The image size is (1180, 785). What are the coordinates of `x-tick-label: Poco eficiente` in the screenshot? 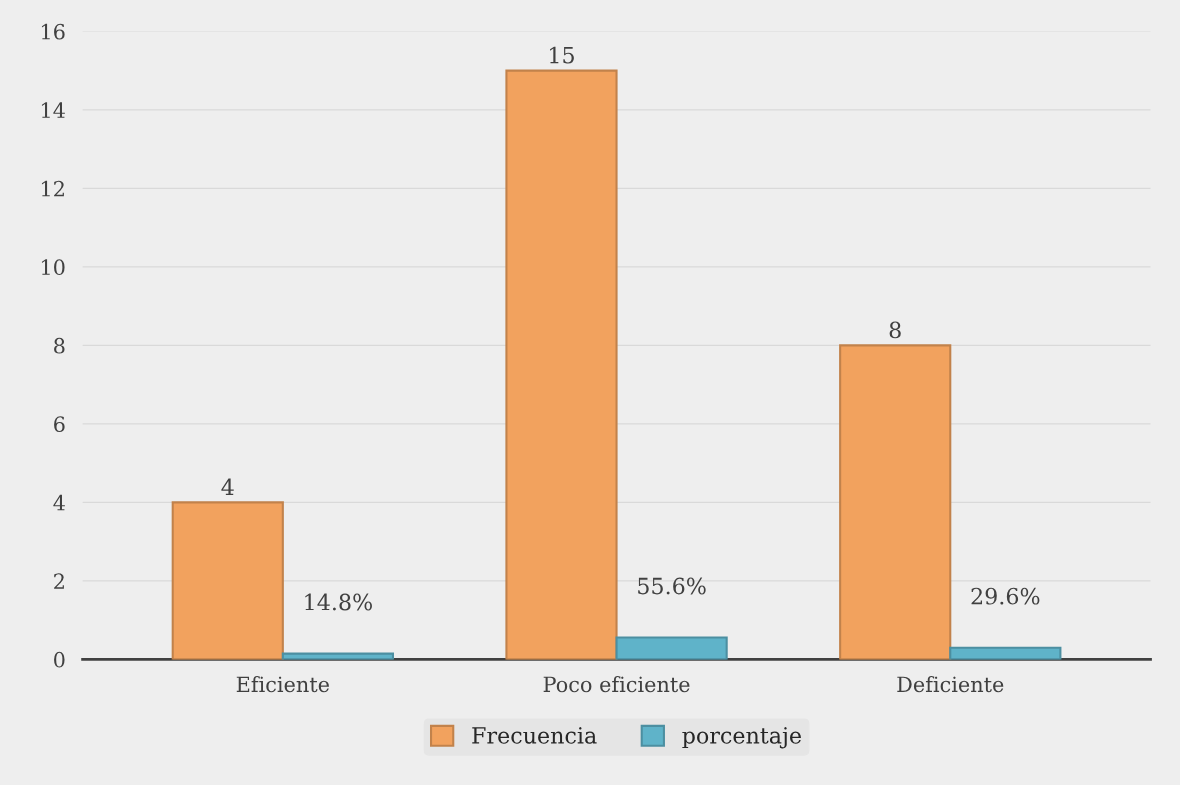 It's located at (616, 684).